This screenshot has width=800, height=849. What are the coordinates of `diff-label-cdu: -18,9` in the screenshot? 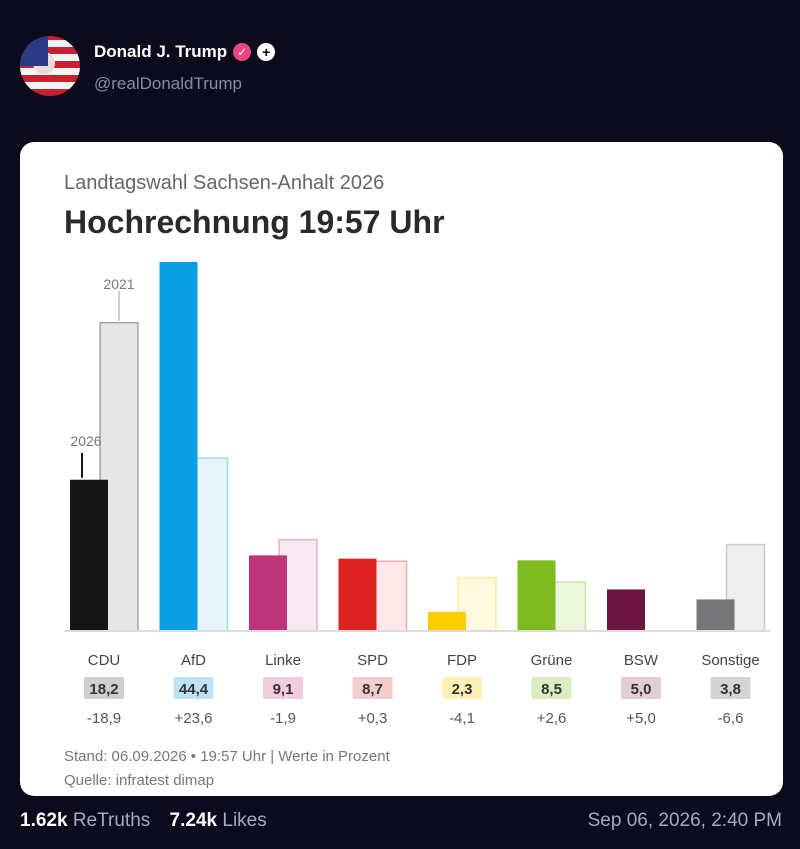 It's located at (104, 718).